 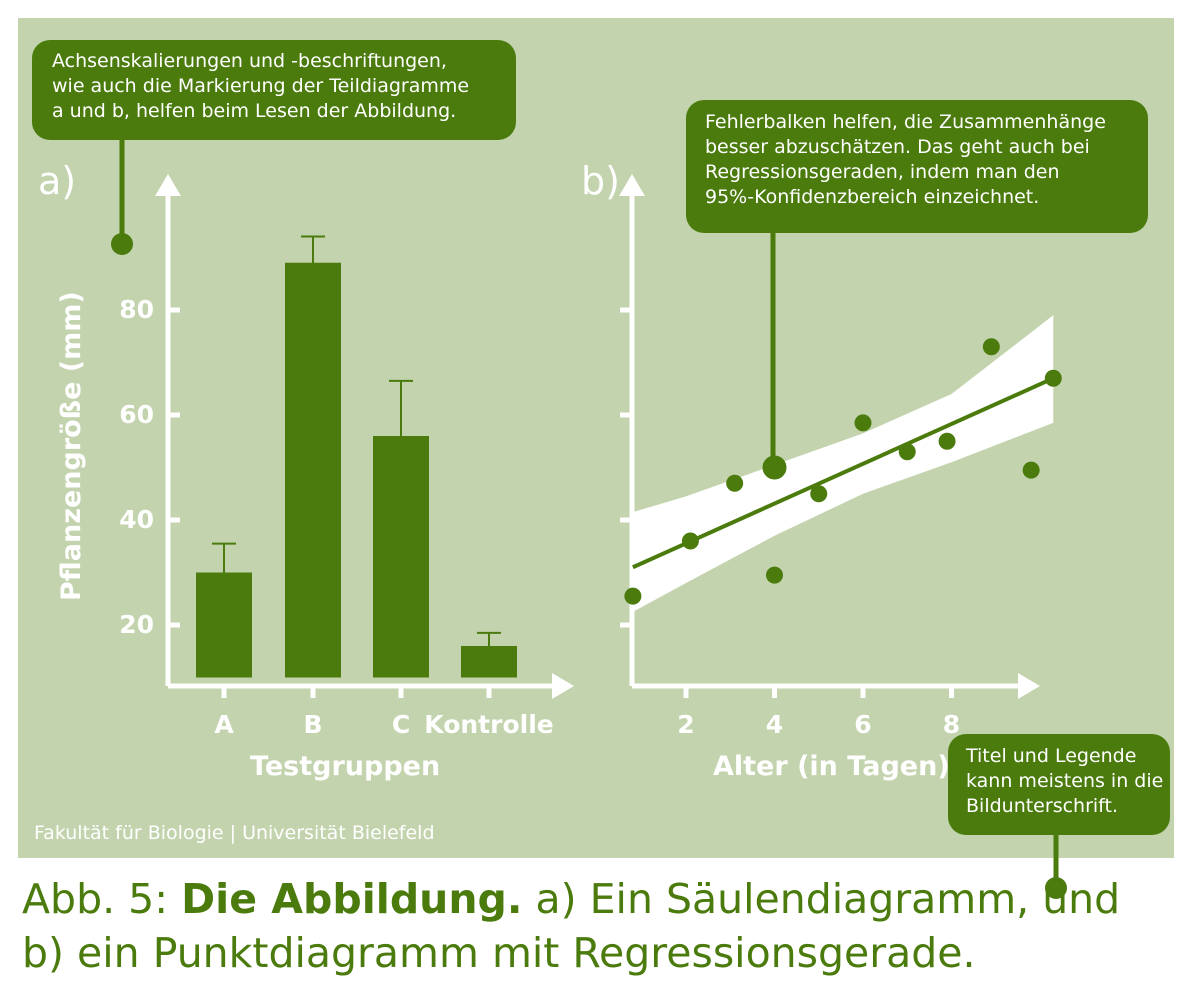 I want to click on regression-layer, so click(x=843, y=473).